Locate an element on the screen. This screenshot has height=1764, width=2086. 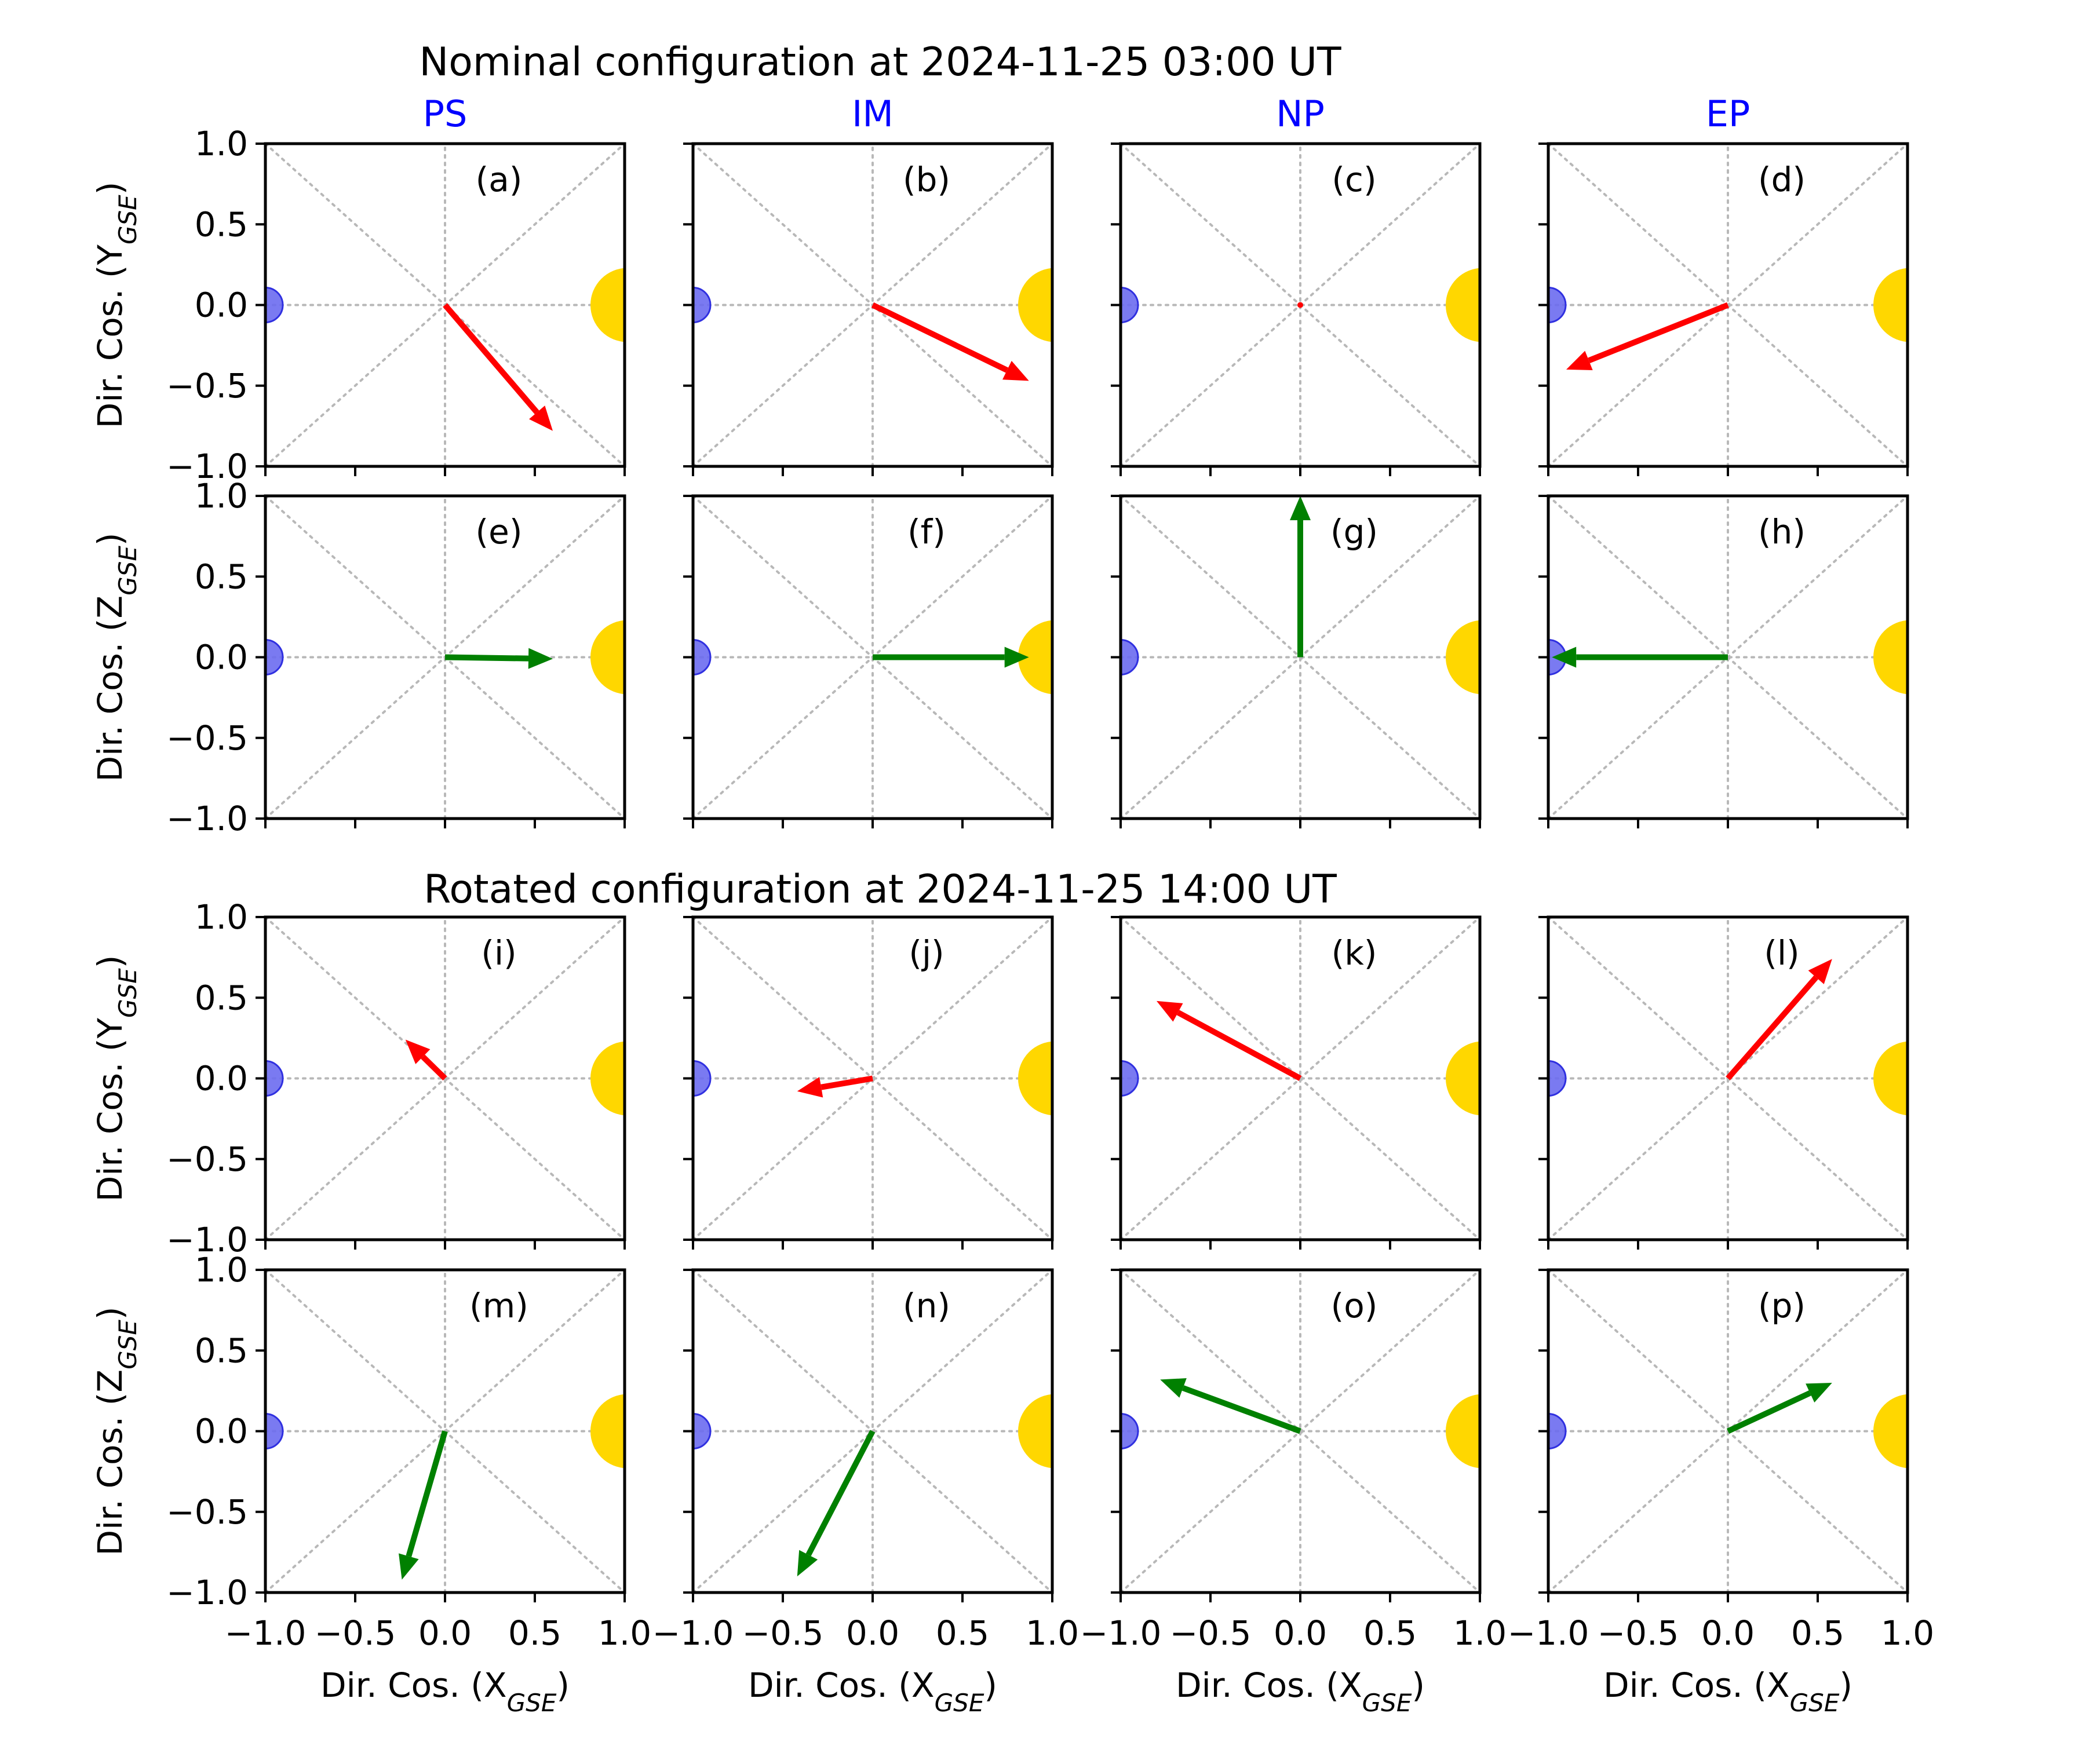
panel-i: (i) −1.0 −0.5 0.0 0.5 1.0 Dir. Cos. (YGSE) is located at coordinates (358, 1078).